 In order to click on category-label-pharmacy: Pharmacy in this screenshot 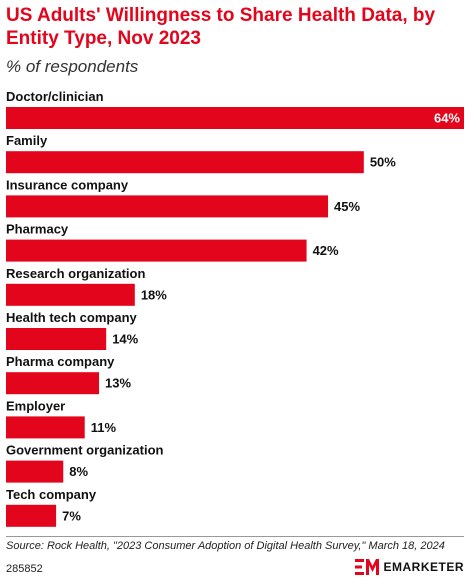, I will do `click(37, 229)`.